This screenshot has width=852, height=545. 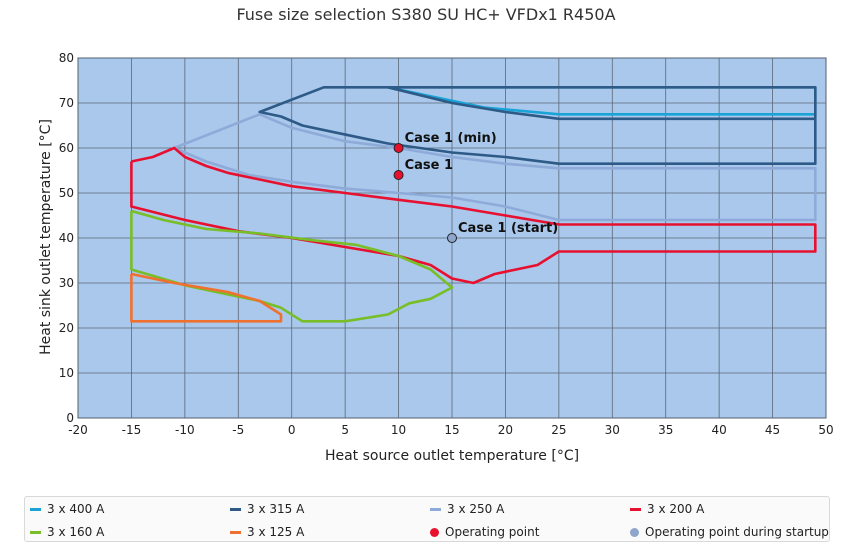 What do you see at coordinates (76, 509) in the screenshot?
I see `legend-label-400a: 3 x 400 A` at bounding box center [76, 509].